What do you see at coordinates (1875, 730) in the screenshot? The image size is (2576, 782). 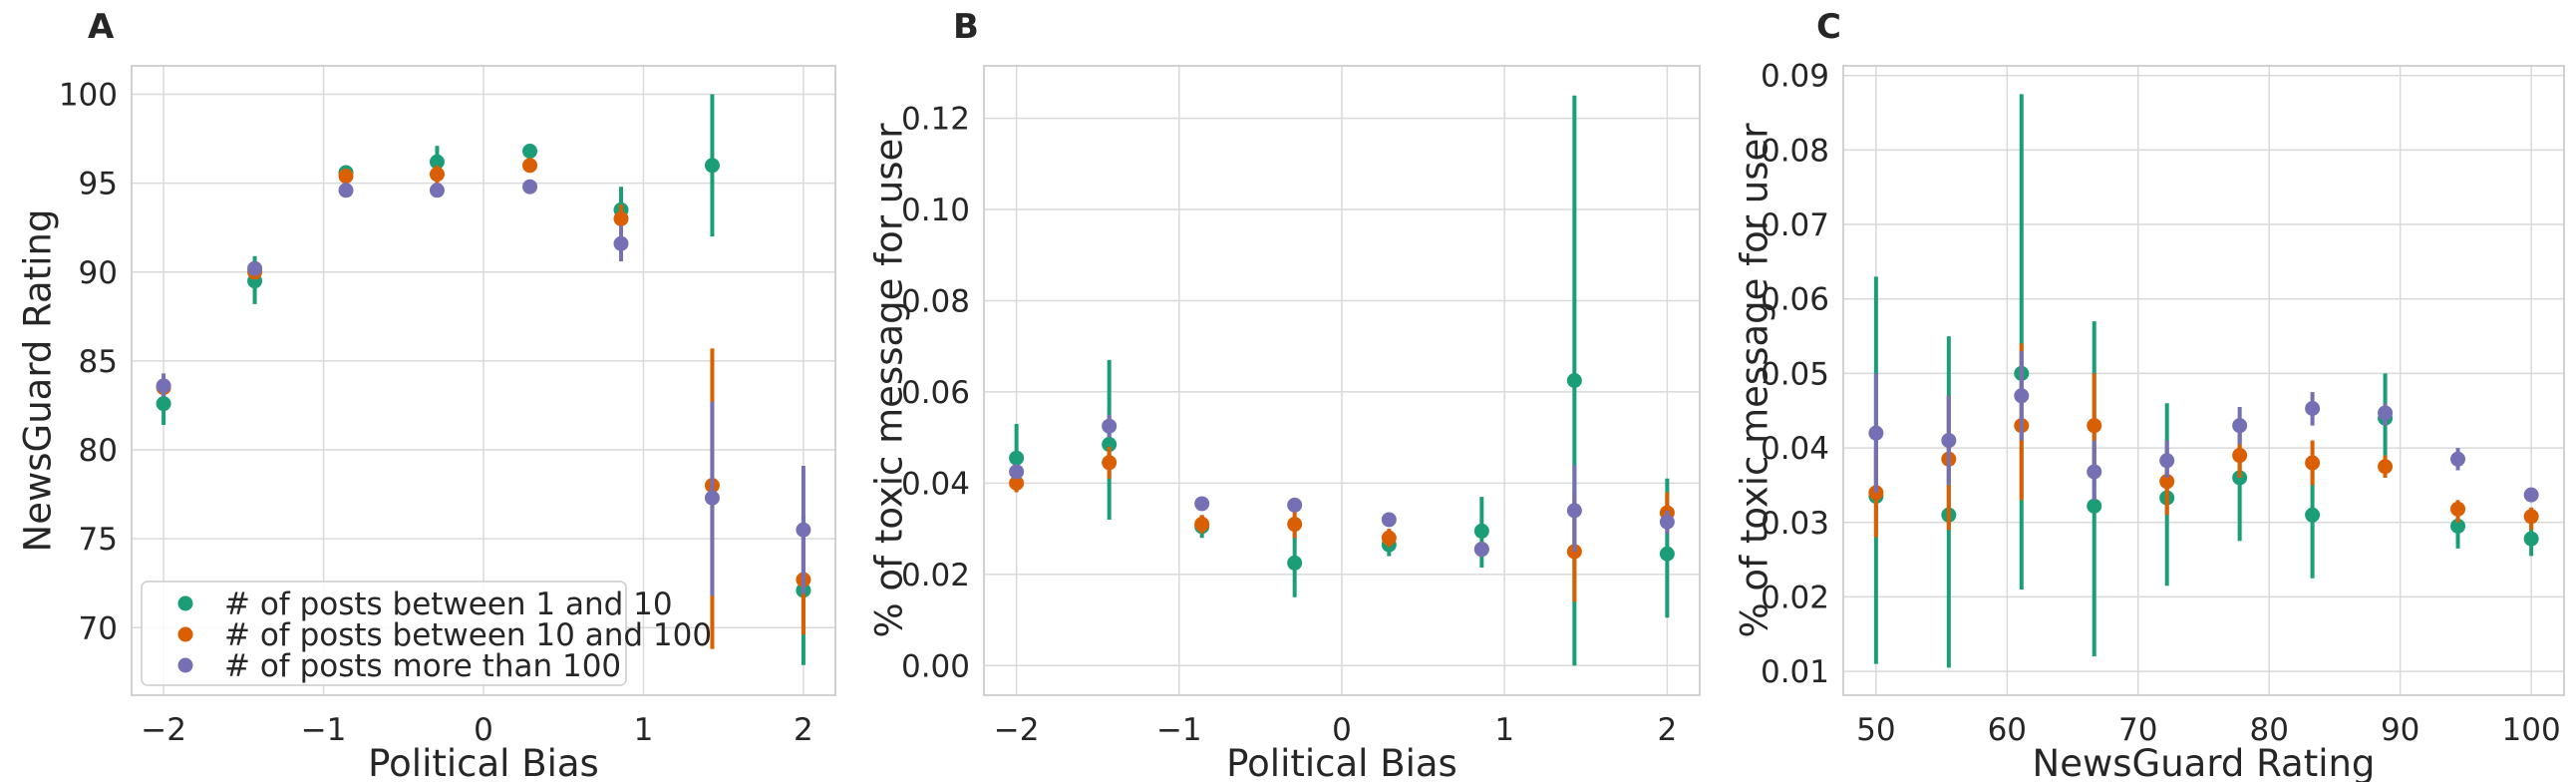 I see `x-tick-label: 50` at bounding box center [1875, 730].